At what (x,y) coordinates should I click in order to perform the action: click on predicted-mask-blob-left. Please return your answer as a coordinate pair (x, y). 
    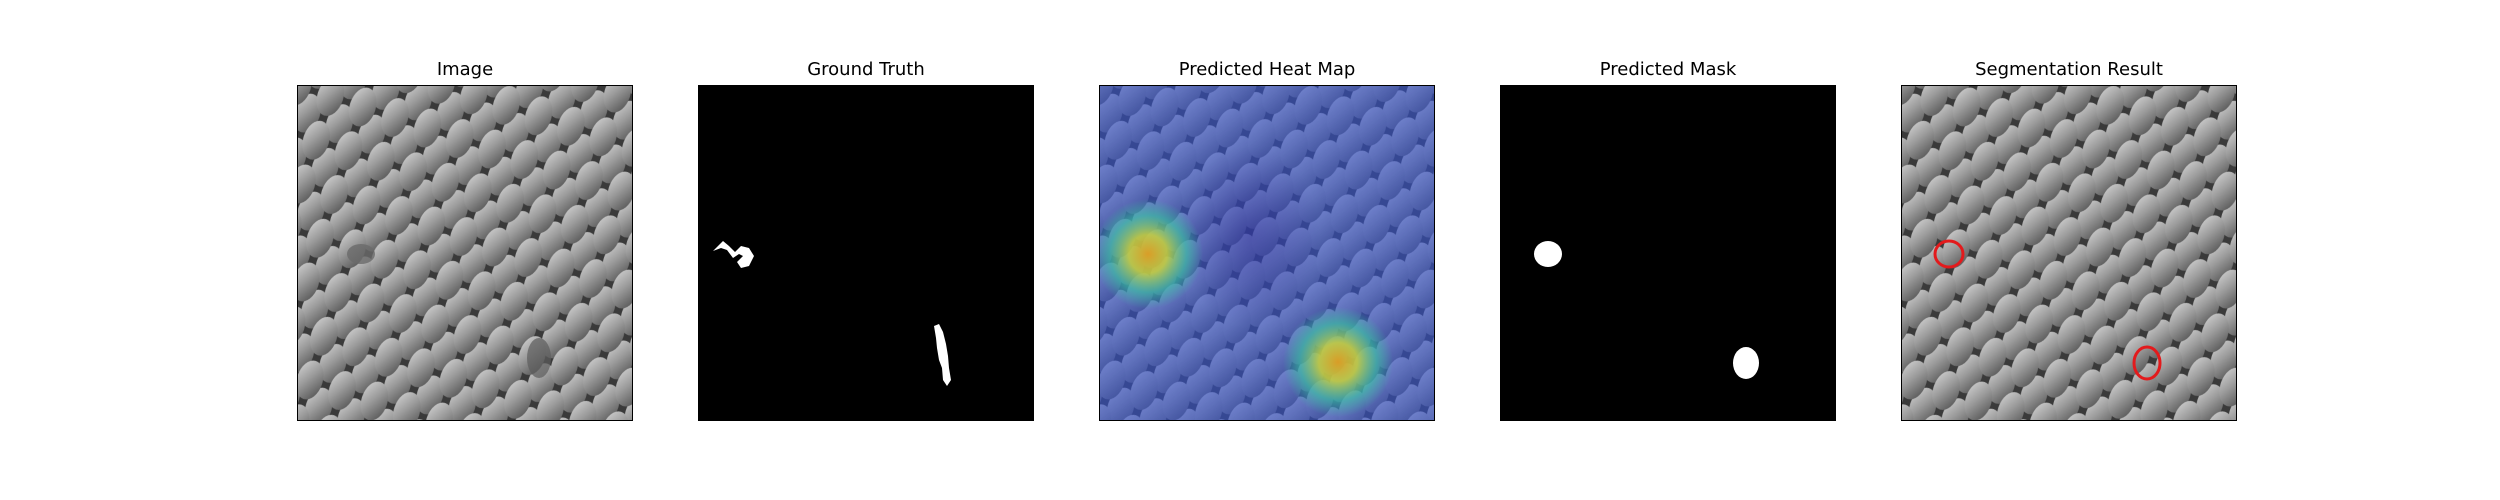
    Looking at the image, I should click on (1548, 254).